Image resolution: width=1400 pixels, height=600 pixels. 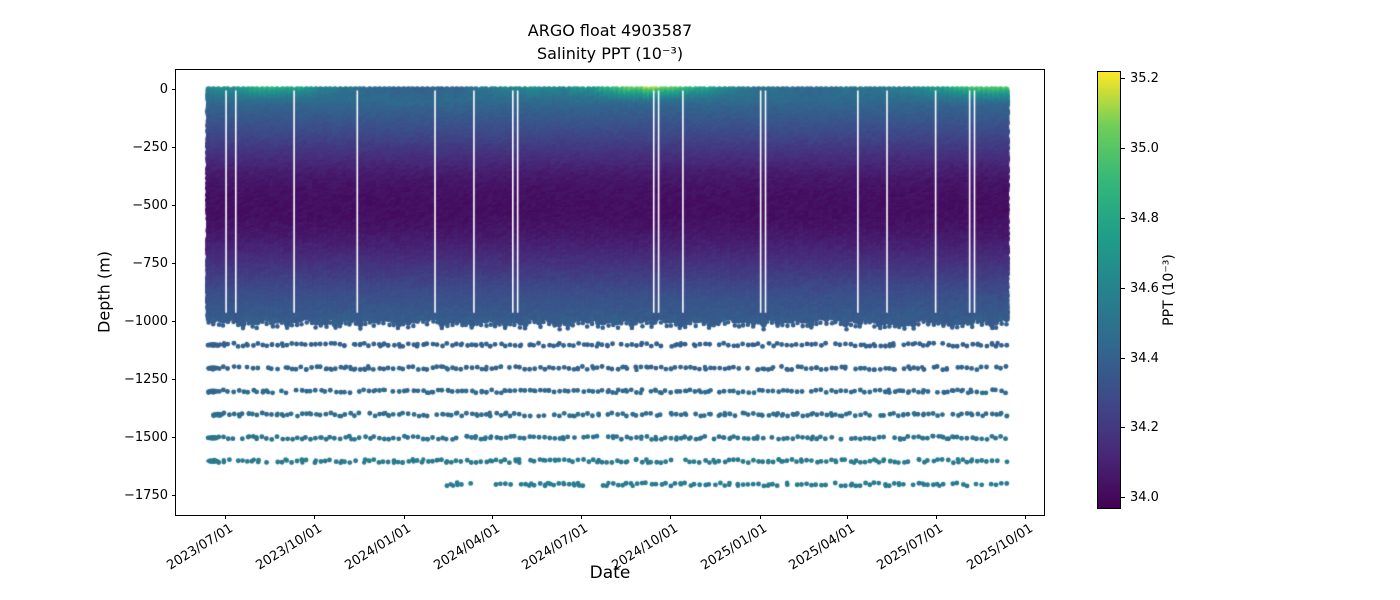 What do you see at coordinates (146, 380) in the screenshot?
I see `y-tick-label: −1250` at bounding box center [146, 380].